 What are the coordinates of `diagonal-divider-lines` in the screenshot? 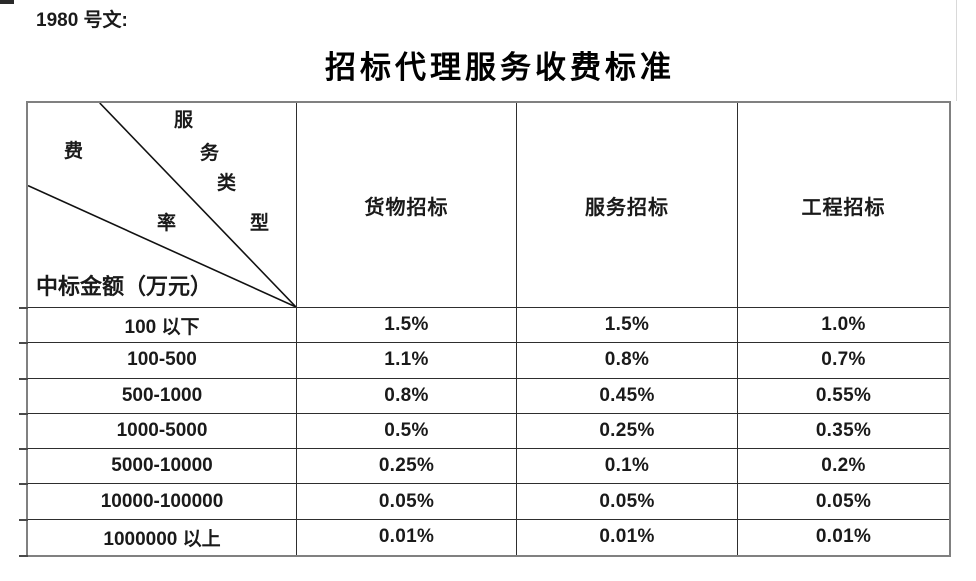 It's located at (162, 205).